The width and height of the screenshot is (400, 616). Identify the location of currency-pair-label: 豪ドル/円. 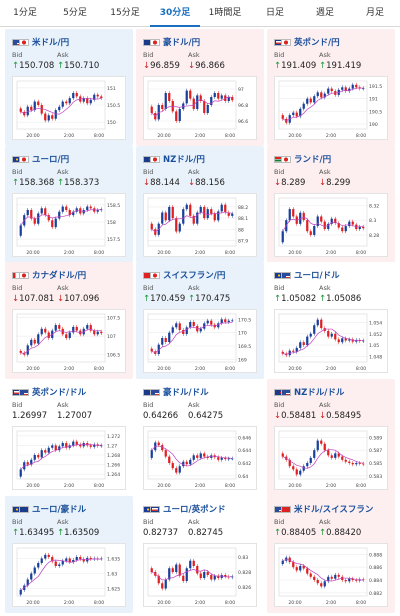
(182, 43).